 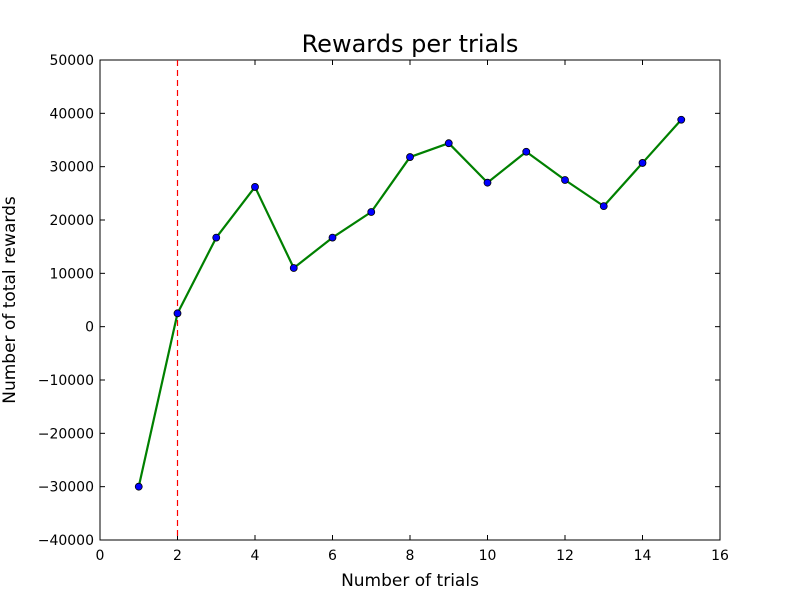 What do you see at coordinates (410, 581) in the screenshot?
I see `x-axis-title: Number of trials` at bounding box center [410, 581].